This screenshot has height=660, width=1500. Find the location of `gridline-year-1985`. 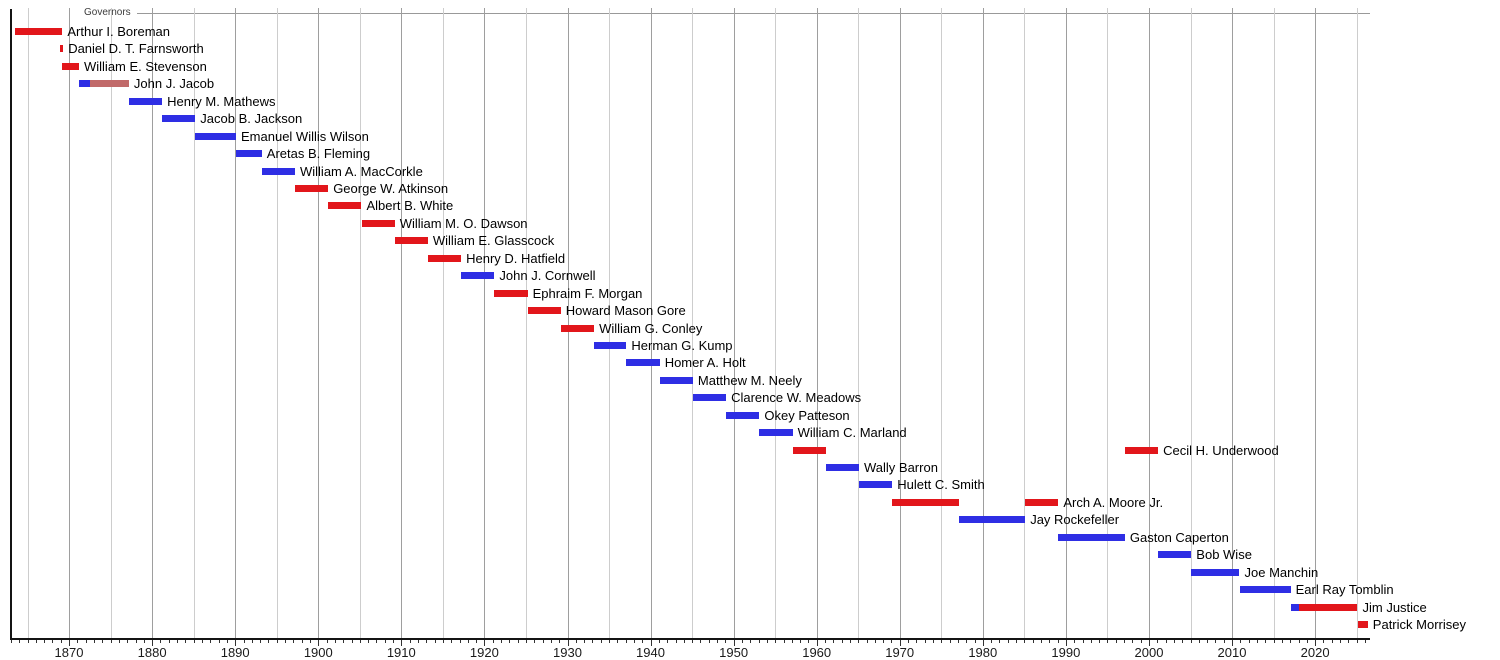

gridline-year-1985 is located at coordinates (1025, 323).